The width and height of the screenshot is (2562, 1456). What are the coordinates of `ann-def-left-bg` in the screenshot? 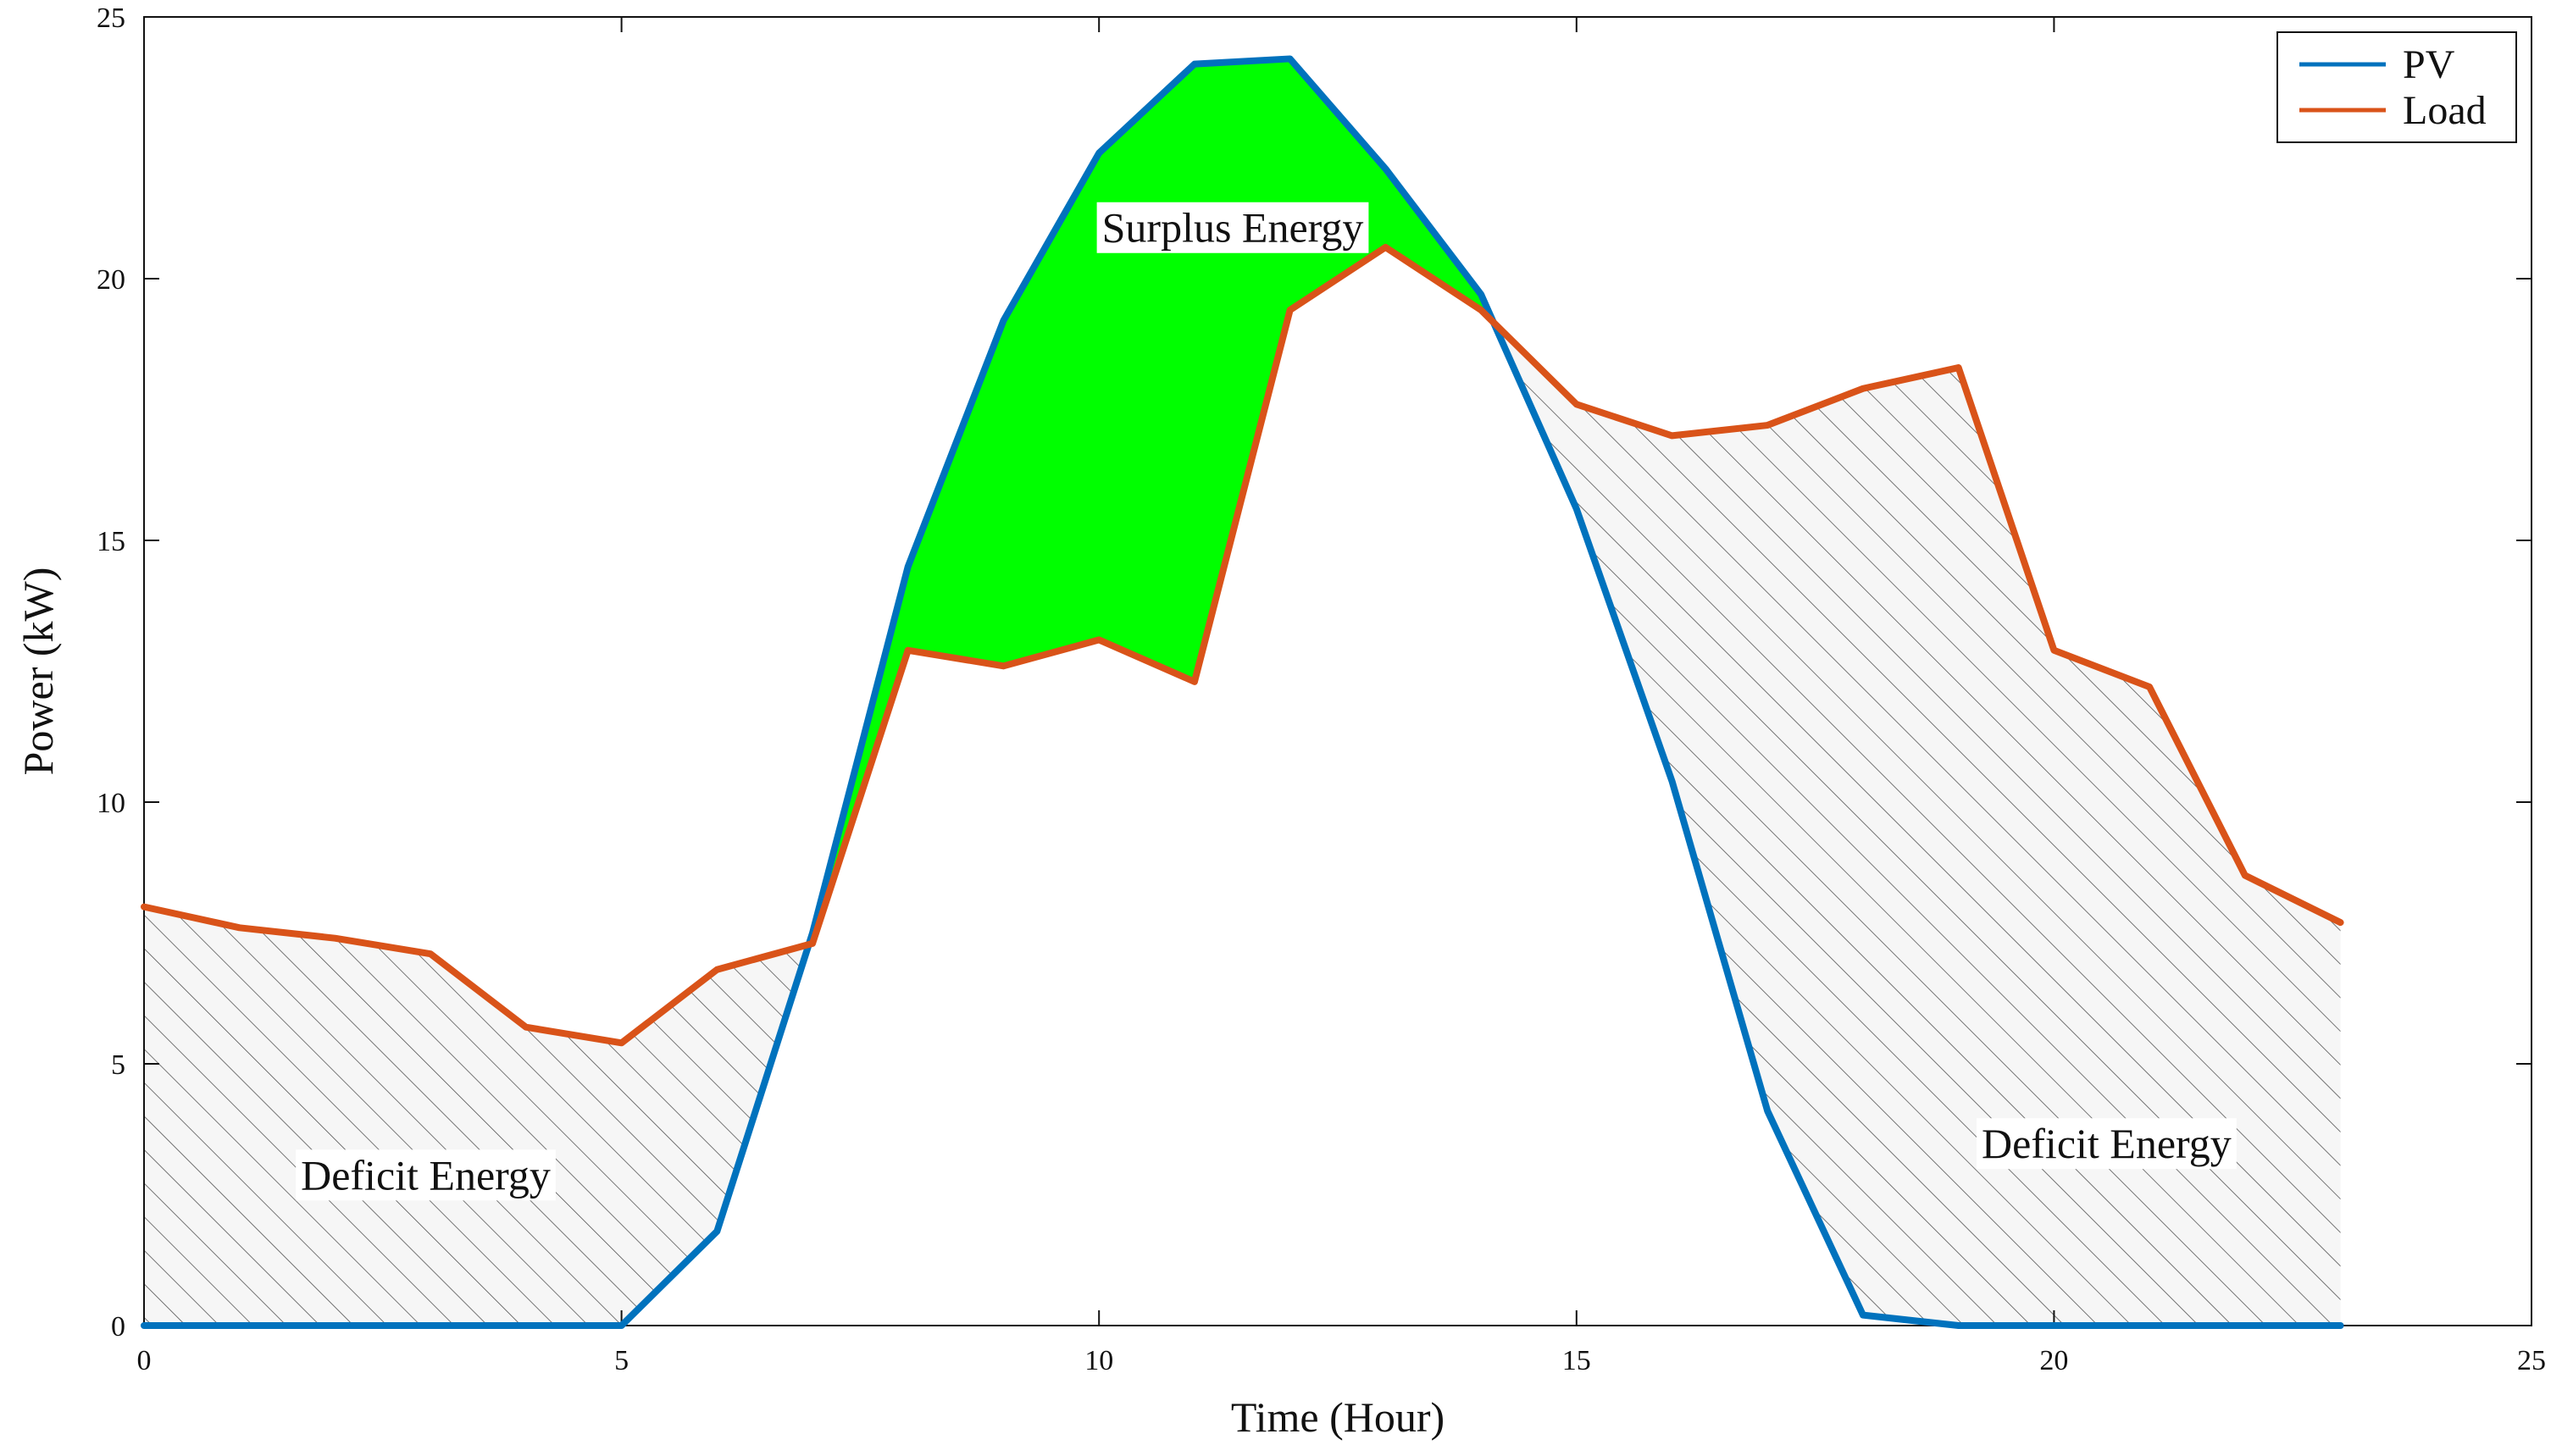 It's located at (426, 1175).